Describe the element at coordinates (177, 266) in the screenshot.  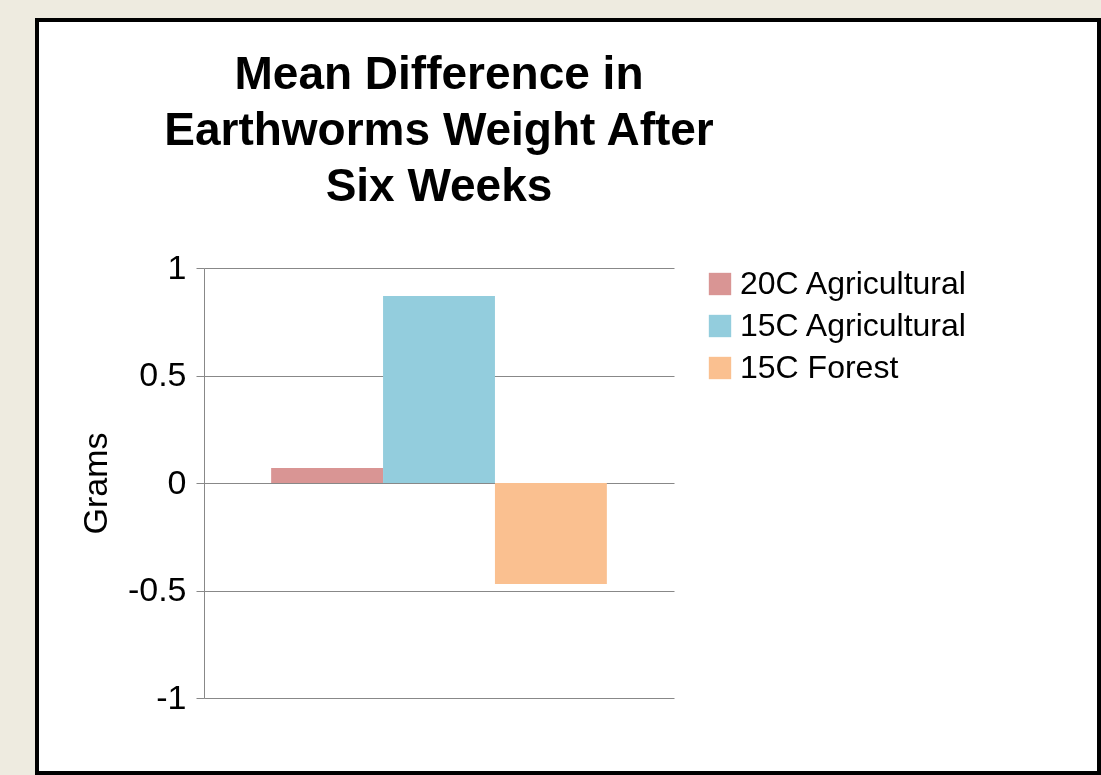
I see `y-tick-label: 1` at that location.